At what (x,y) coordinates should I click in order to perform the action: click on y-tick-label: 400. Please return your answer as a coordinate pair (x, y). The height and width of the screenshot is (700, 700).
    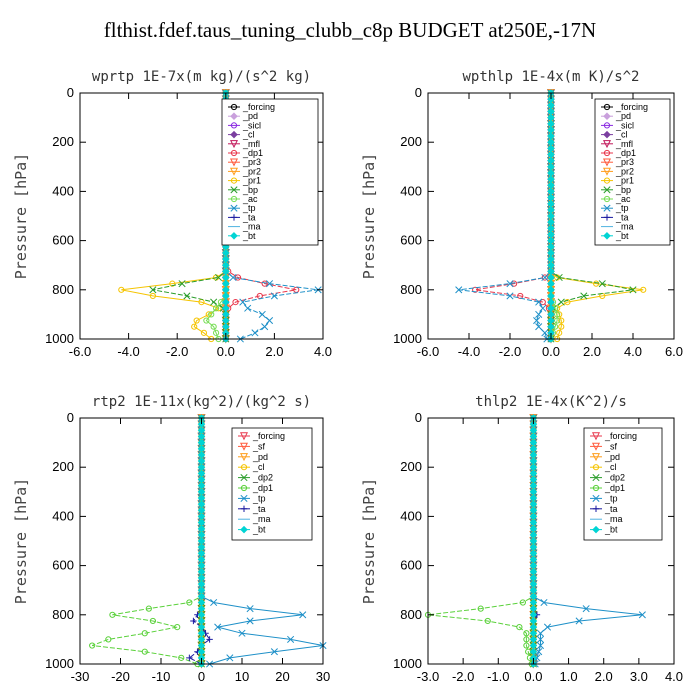
    Looking at the image, I should click on (63, 515).